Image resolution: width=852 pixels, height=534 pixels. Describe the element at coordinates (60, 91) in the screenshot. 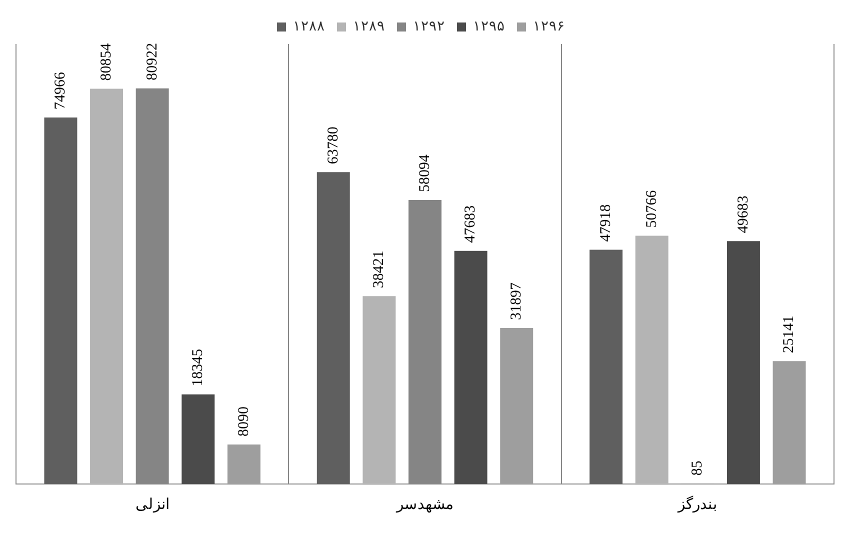

I see `data-label: 74966` at that location.